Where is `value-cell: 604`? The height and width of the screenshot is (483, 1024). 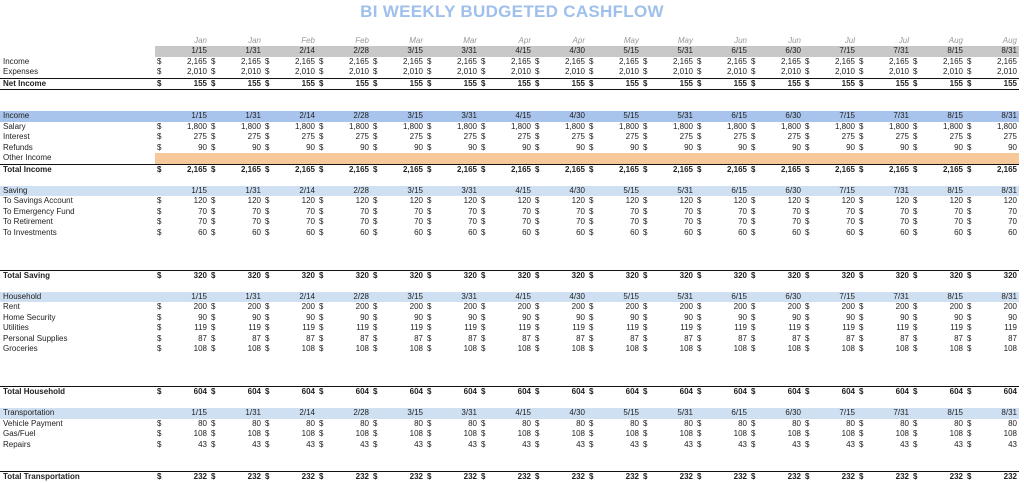
value-cell: 604 is located at coordinates (727, 392).